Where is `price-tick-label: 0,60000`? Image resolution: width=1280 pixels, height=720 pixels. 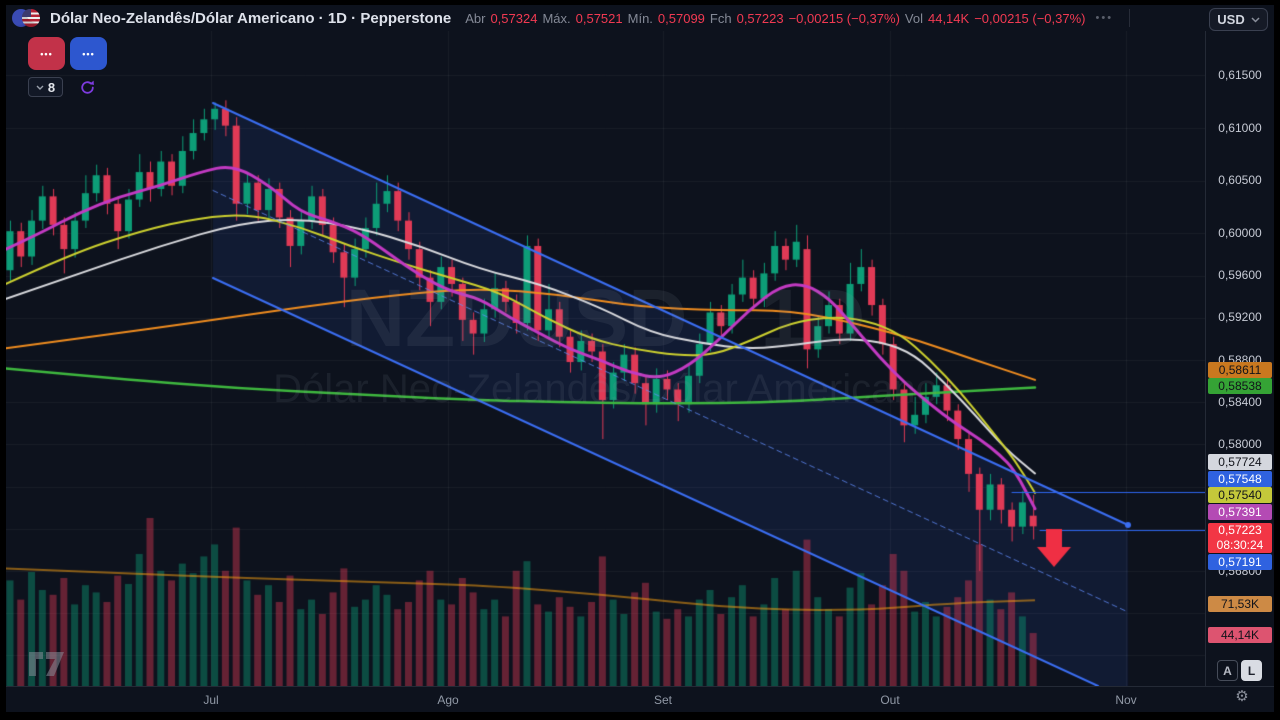
price-tick-label: 0,60000 is located at coordinates (1240, 233).